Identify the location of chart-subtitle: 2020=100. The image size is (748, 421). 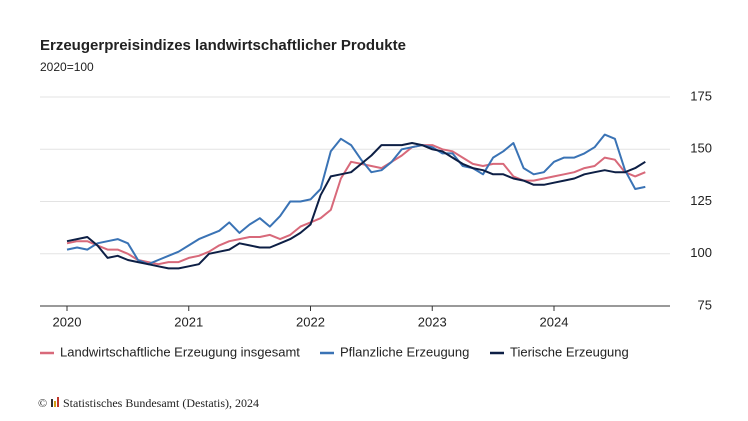
(67, 67).